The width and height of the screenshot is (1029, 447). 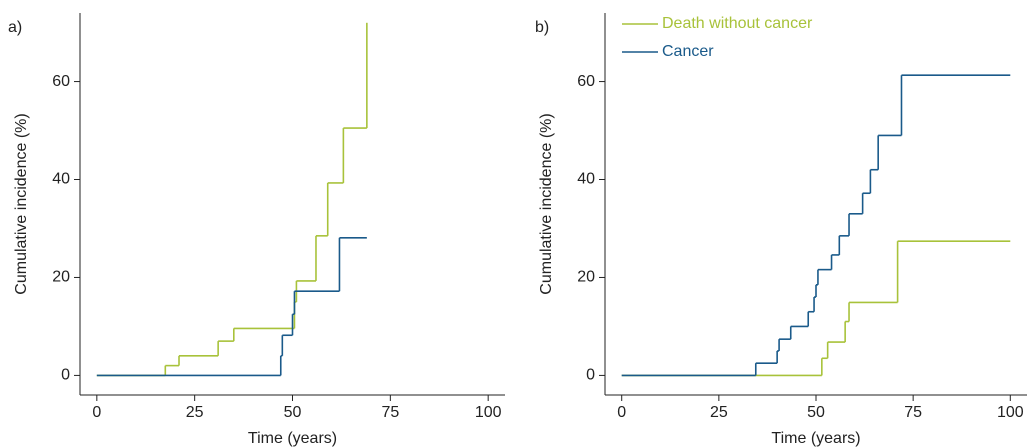 What do you see at coordinates (737, 23) in the screenshot?
I see `legend-label: Death without cancer` at bounding box center [737, 23].